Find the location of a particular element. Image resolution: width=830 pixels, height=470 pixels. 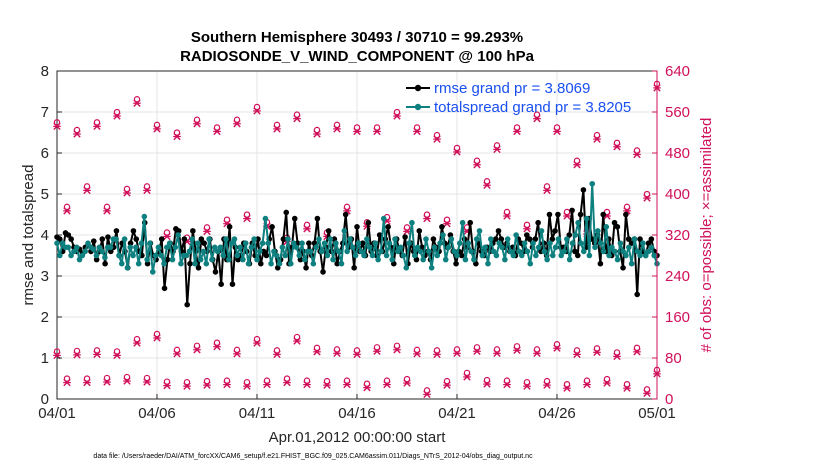

totalspread-line is located at coordinates (357, 227).